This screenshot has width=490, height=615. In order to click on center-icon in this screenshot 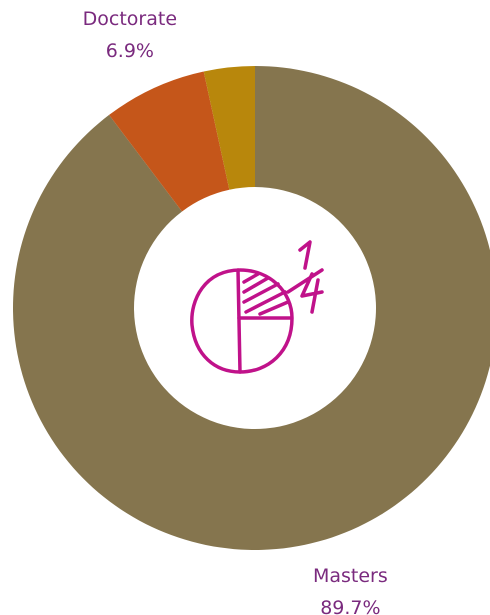, I will do `click(257, 307)`.